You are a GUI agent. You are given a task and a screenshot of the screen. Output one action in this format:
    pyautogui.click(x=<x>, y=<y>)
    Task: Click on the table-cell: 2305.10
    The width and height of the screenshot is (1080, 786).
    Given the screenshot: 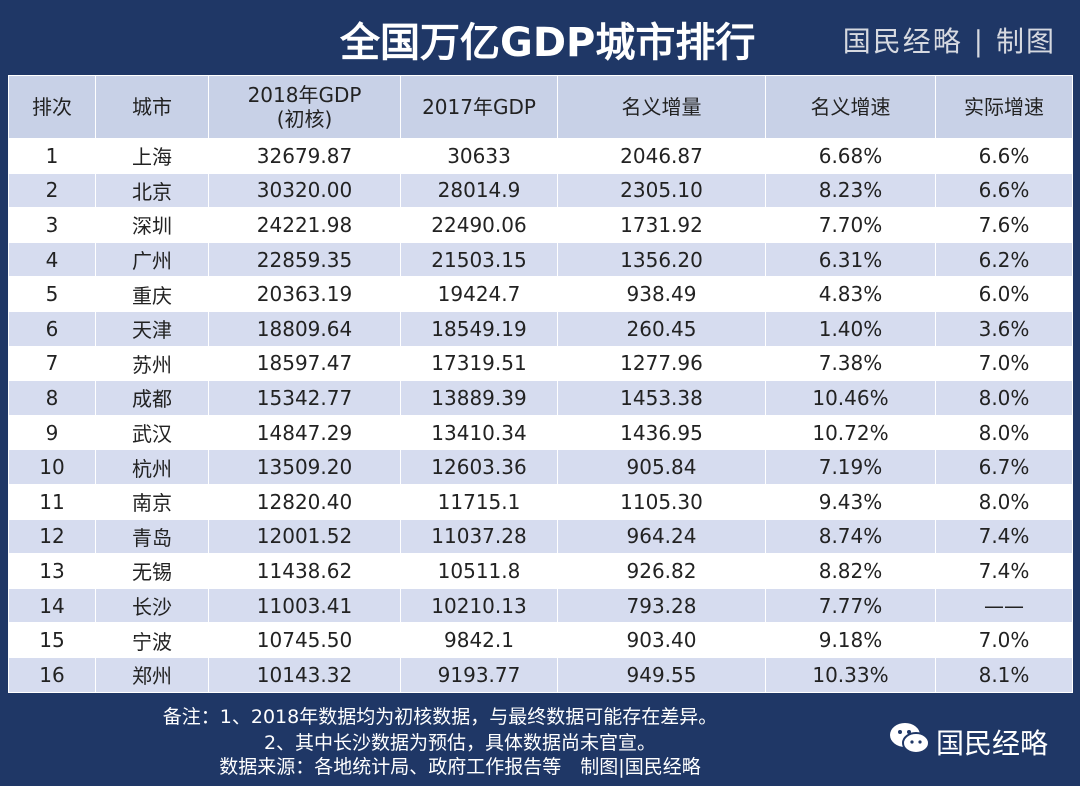 What is the action you would take?
    pyautogui.click(x=661, y=190)
    